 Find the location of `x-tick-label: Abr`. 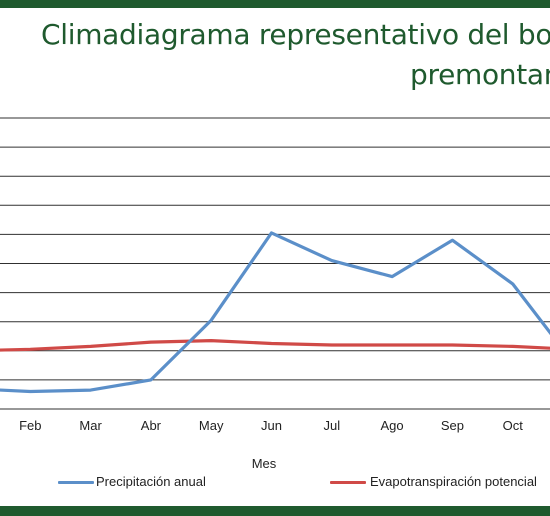

x-tick-label: Abr is located at coordinates (151, 425).